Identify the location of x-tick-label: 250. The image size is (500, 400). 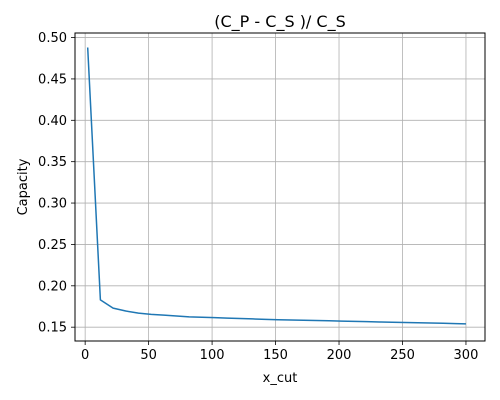
(402, 355).